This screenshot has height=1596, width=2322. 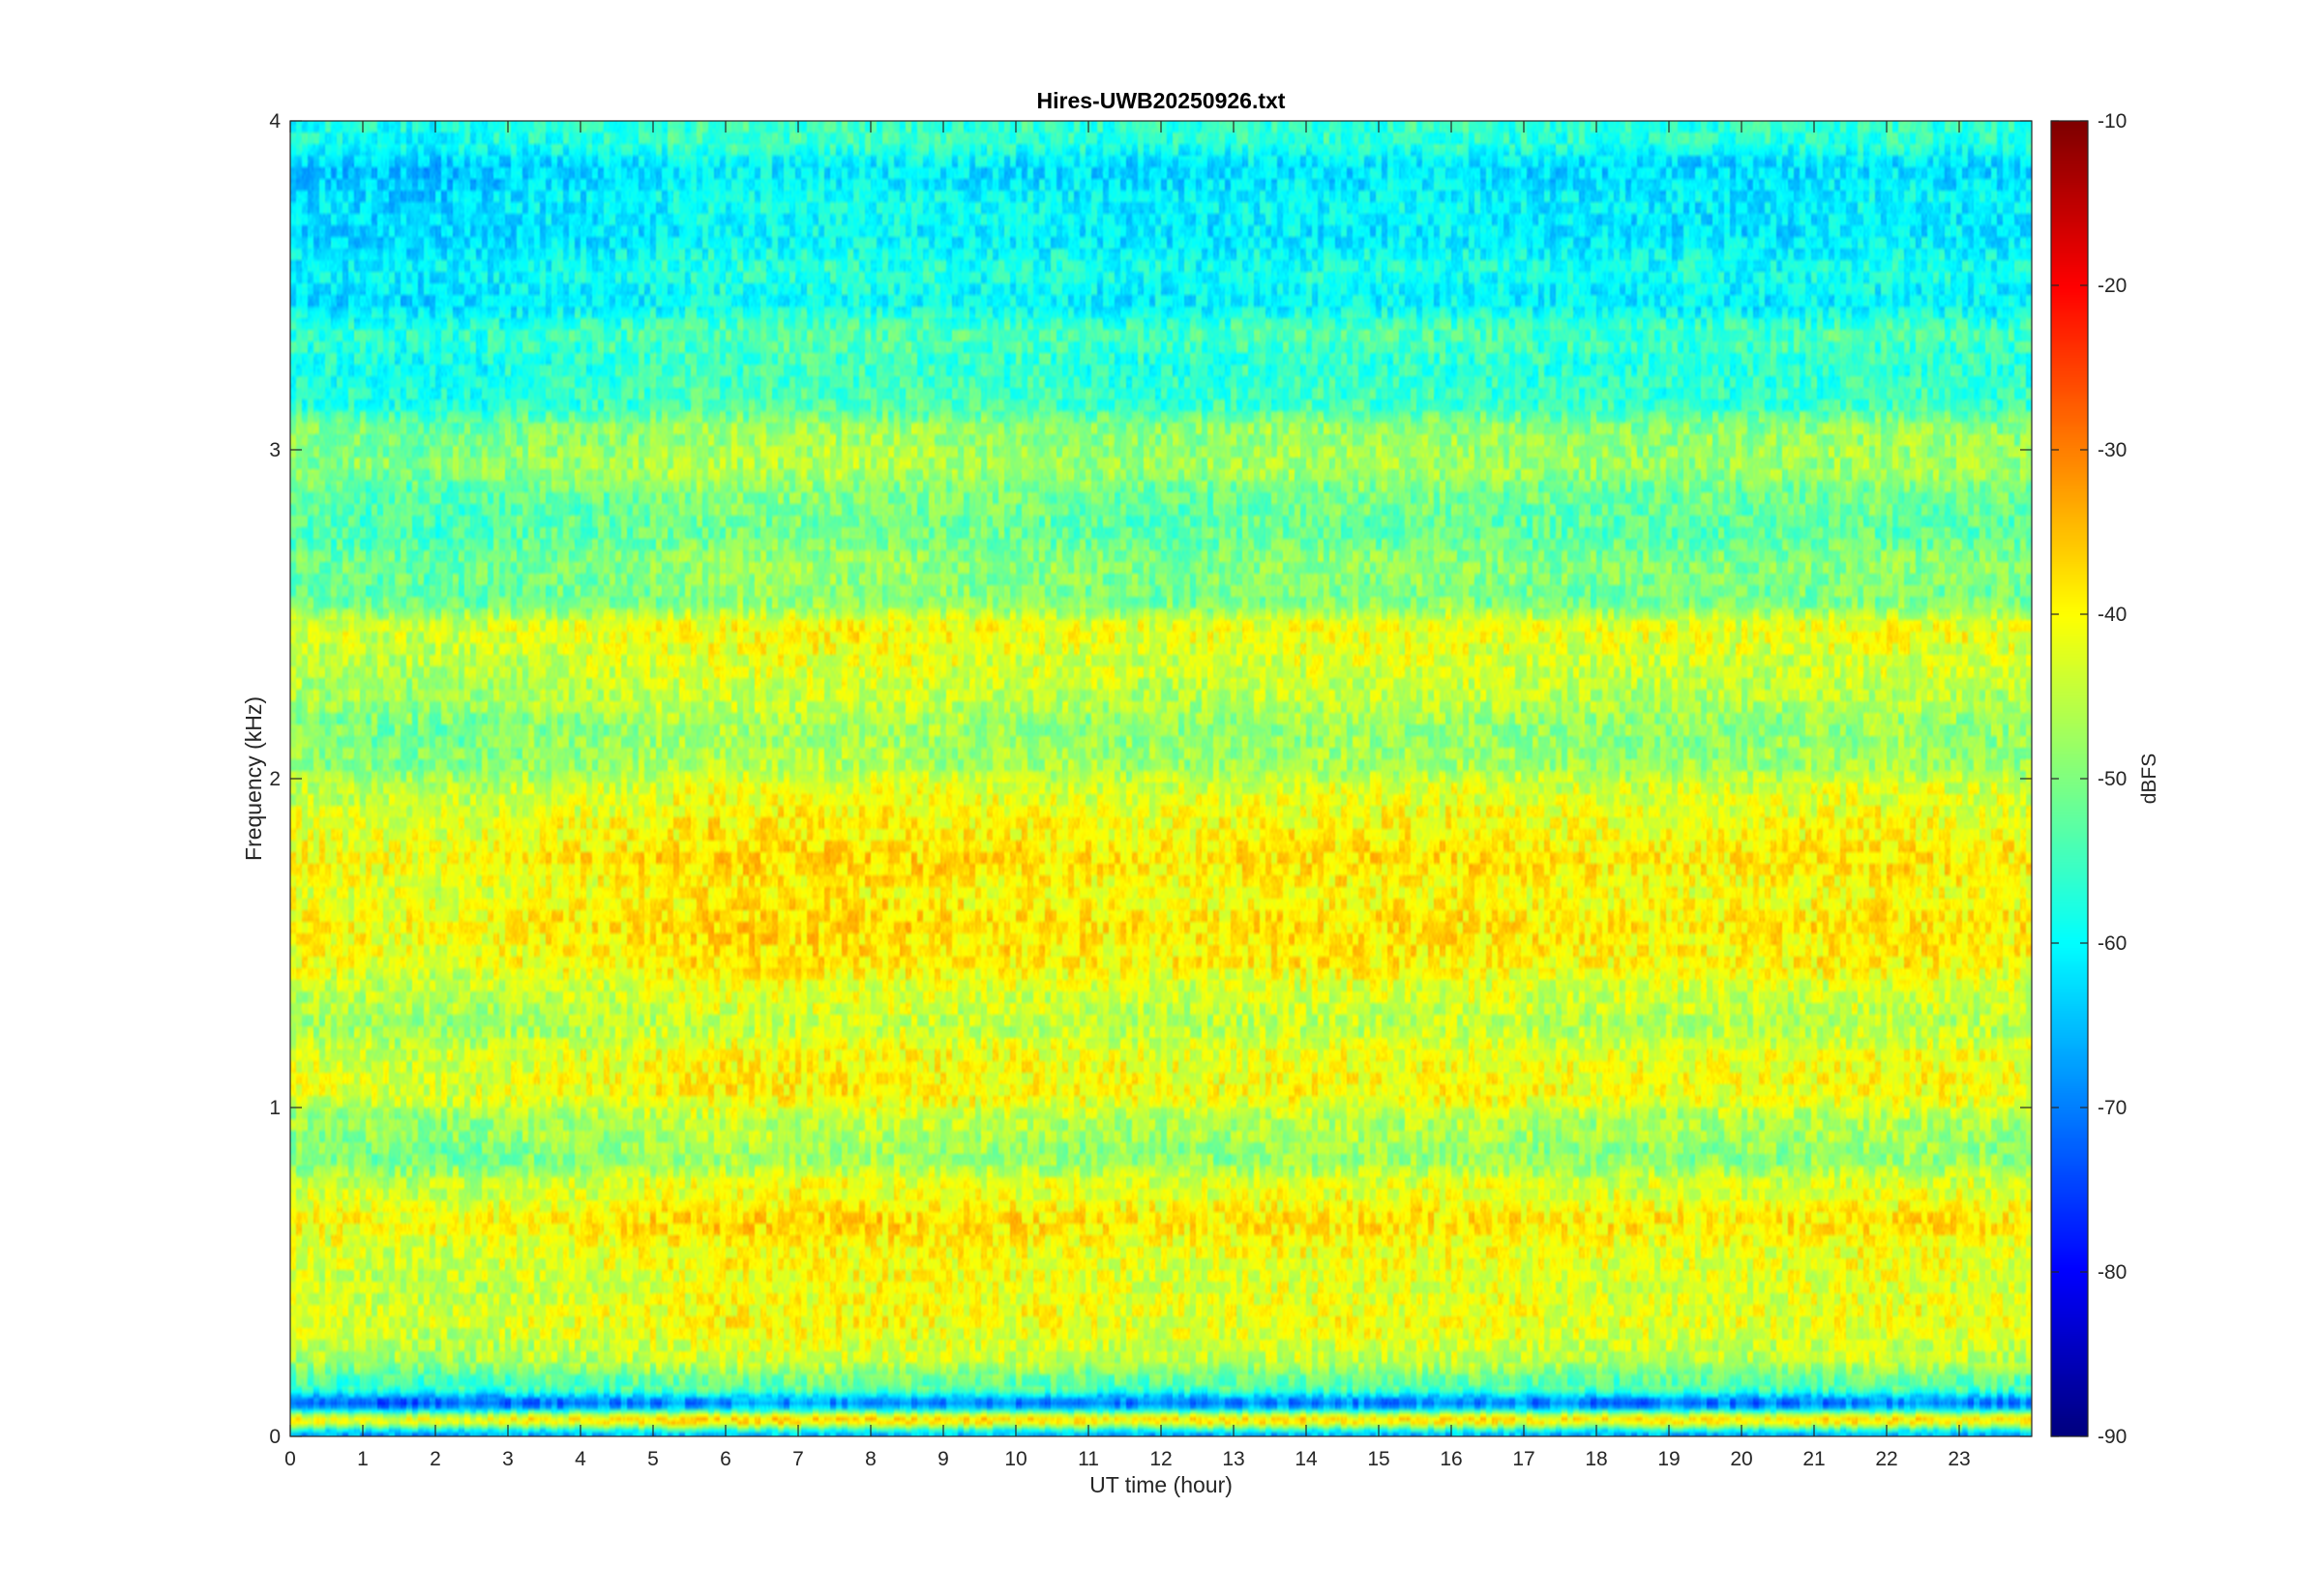 What do you see at coordinates (275, 450) in the screenshot?
I see `y-tick-label: 3` at bounding box center [275, 450].